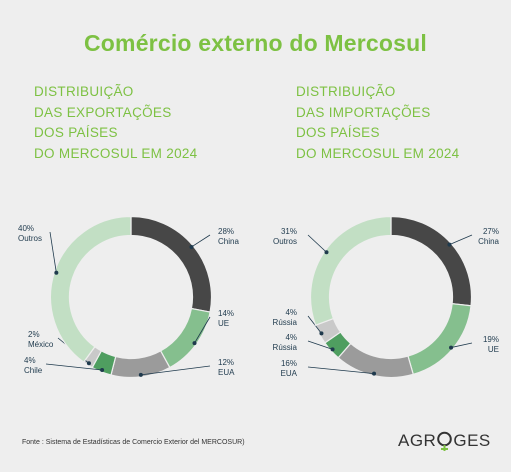 Image resolution: width=511 pixels, height=472 pixels. What do you see at coordinates (493, 349) in the screenshot?
I see `imports-category-label: UE` at bounding box center [493, 349].